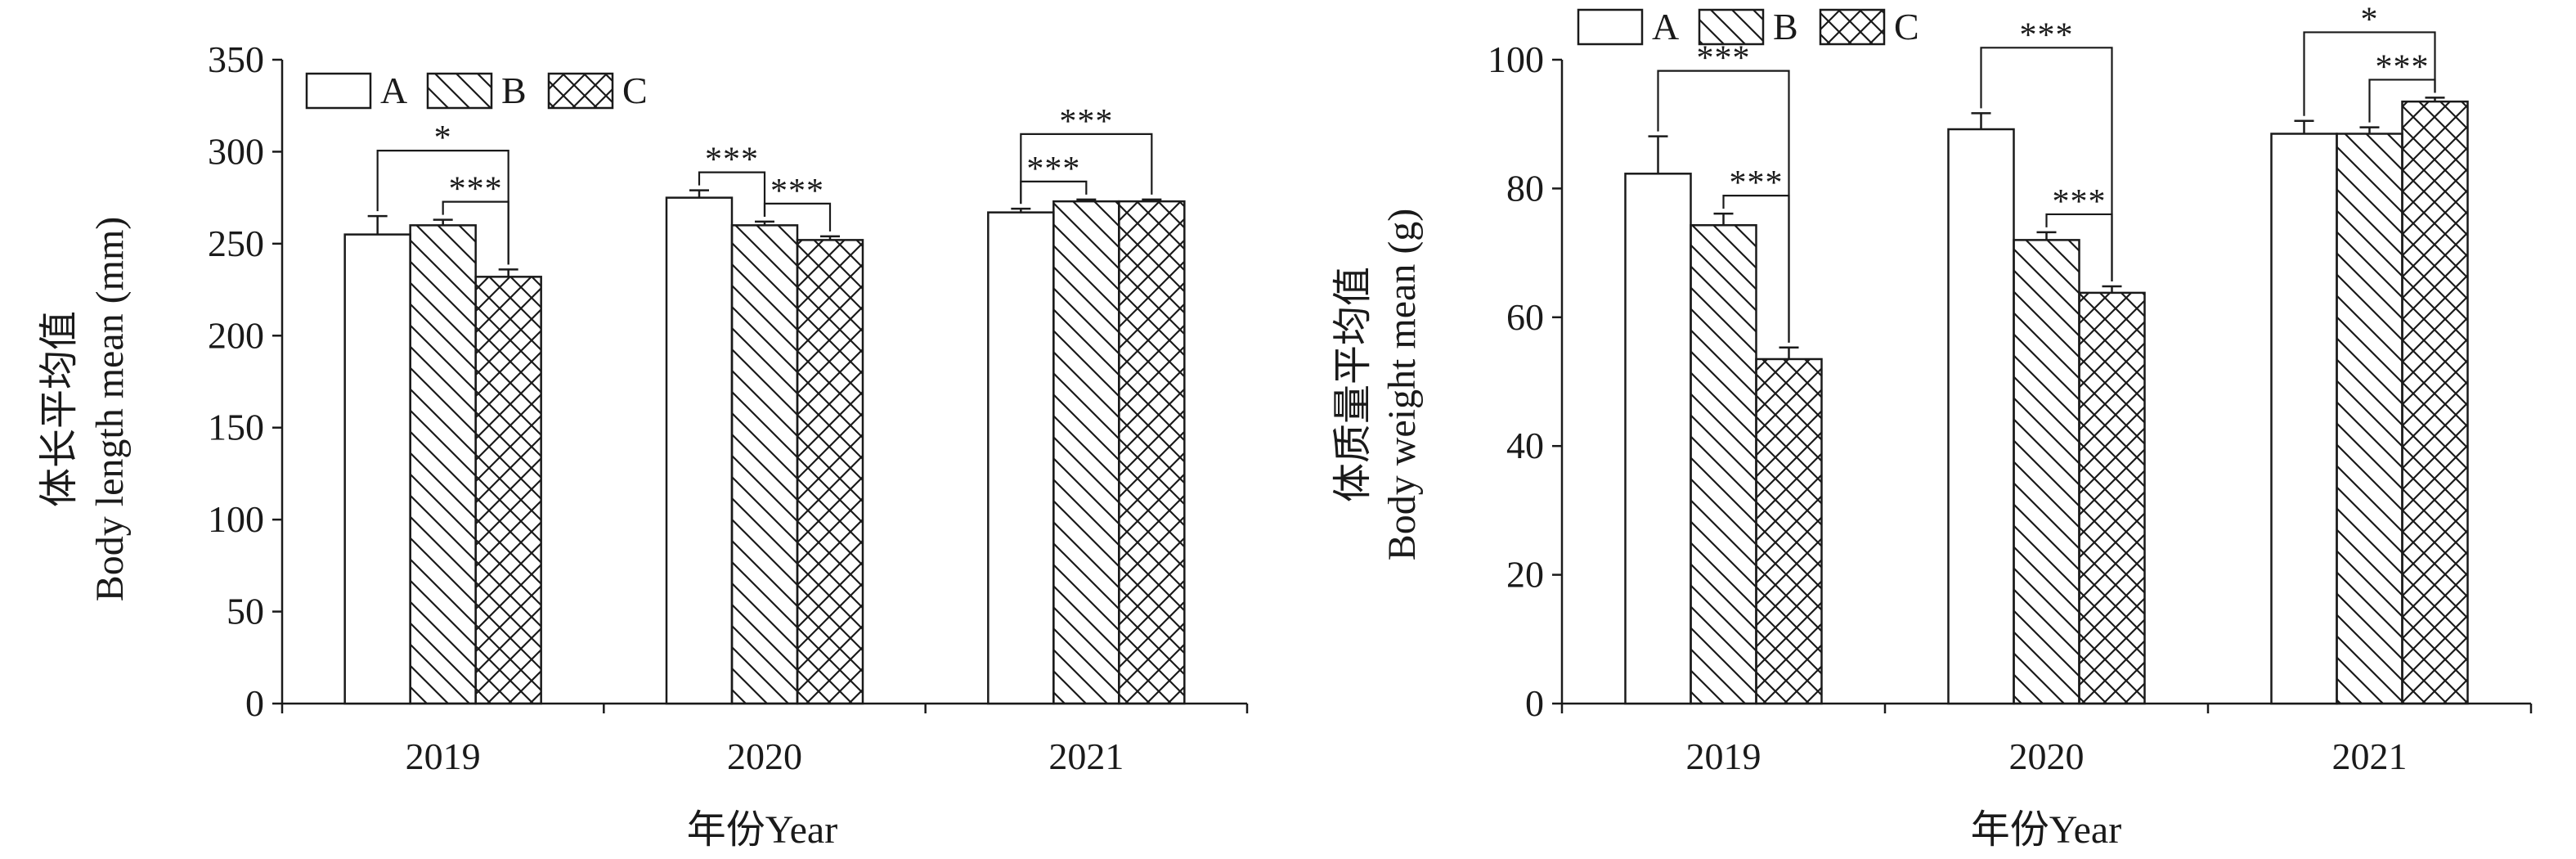 The width and height of the screenshot is (2576, 859). I want to click on y-tick-label: 350, so click(236, 59).